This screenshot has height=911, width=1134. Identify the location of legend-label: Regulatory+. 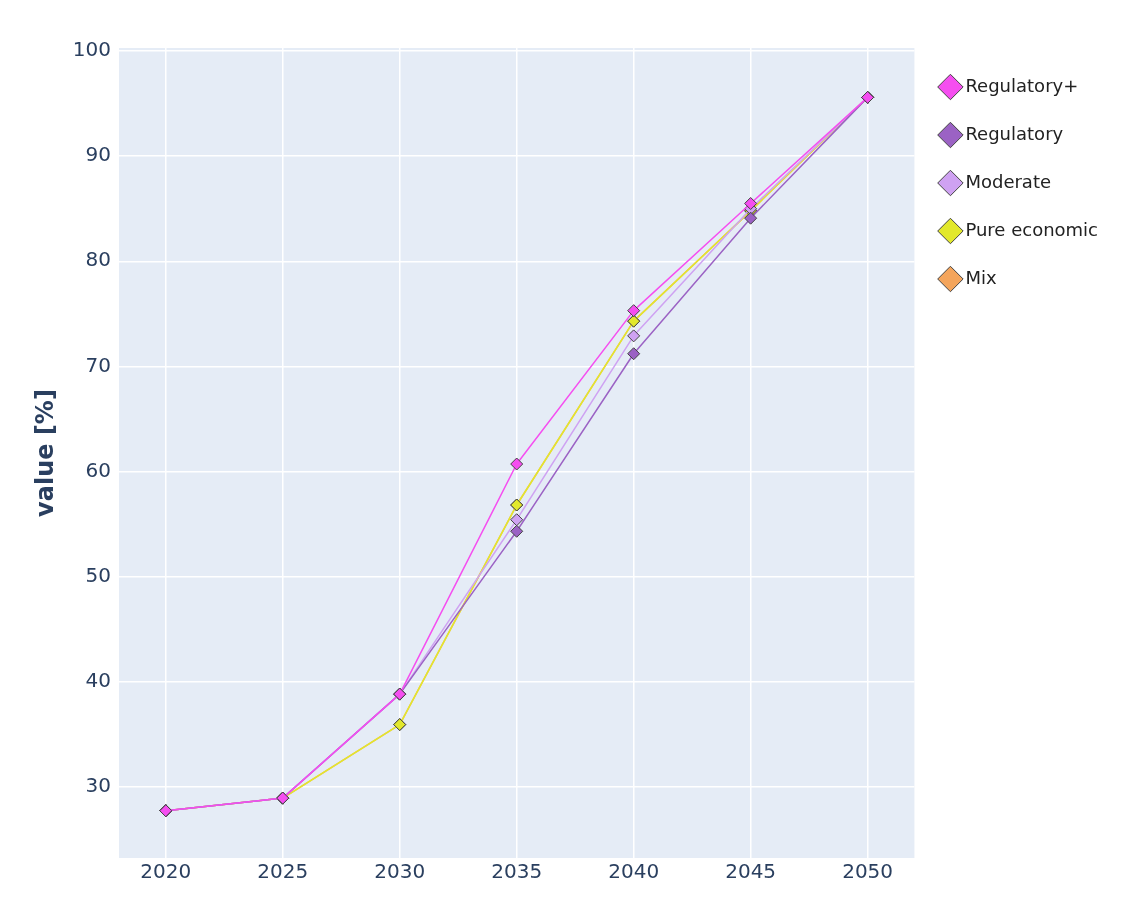
(1022, 85).